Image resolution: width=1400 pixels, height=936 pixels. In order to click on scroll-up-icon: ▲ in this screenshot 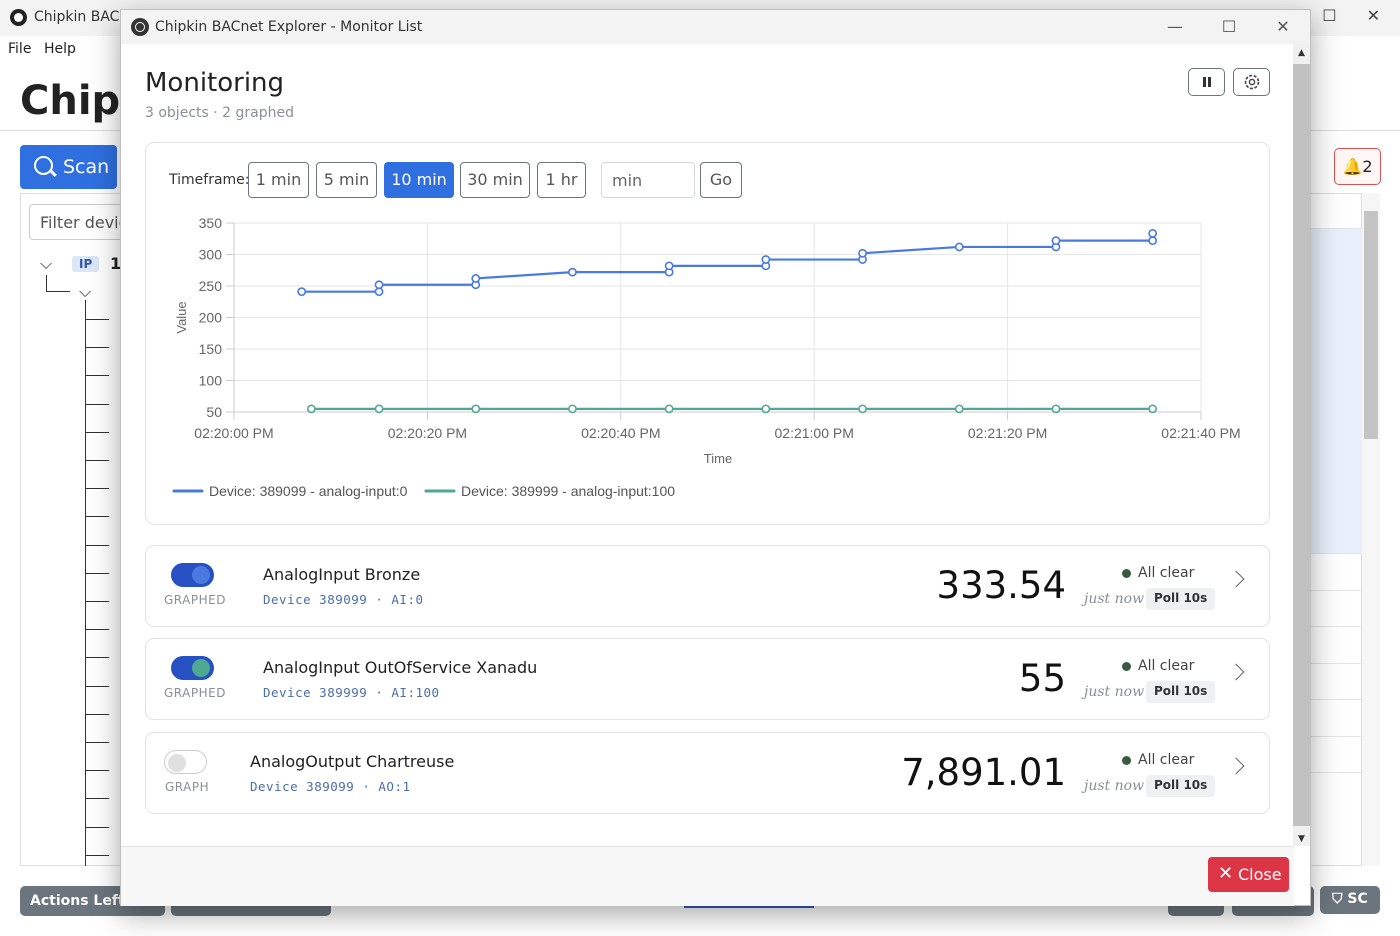, I will do `click(1301, 53)`.